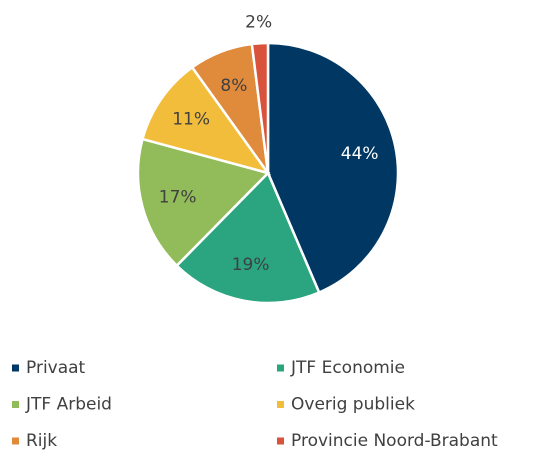 This screenshot has height=450, width=536. Describe the element at coordinates (347, 368) in the screenshot. I see `legend-label: JTF Economie` at that location.